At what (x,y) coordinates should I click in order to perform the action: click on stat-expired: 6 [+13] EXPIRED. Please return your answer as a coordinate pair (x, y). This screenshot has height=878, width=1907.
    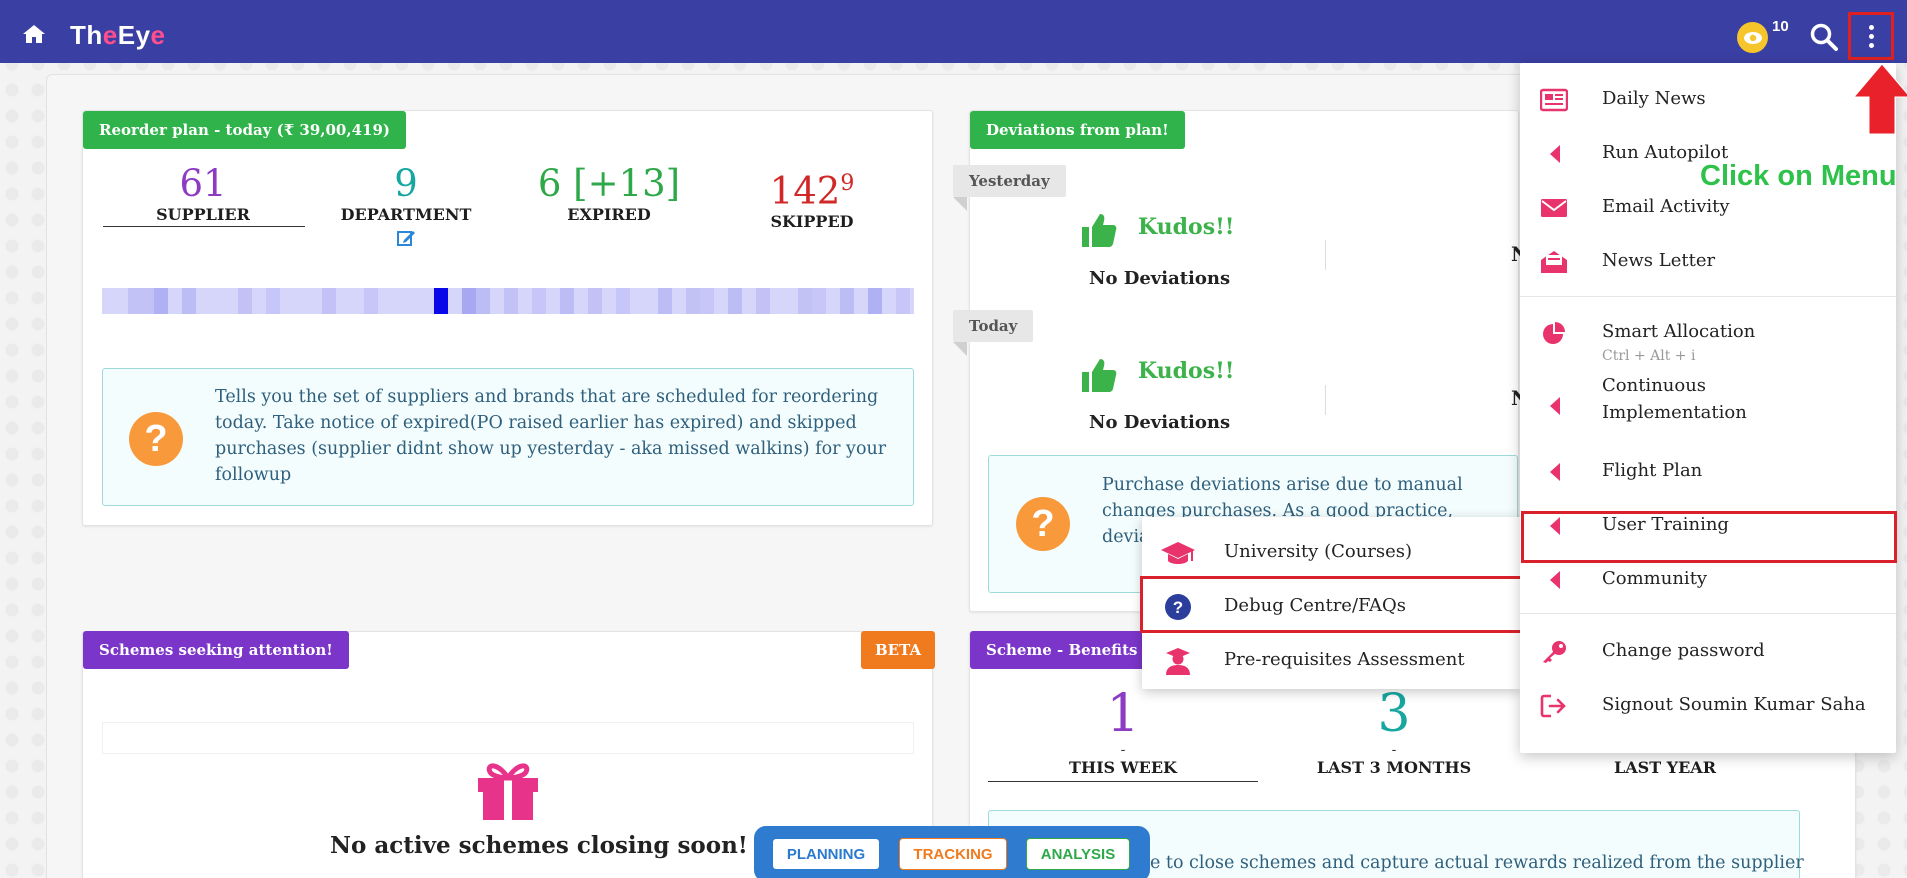
    Looking at the image, I should click on (609, 194).